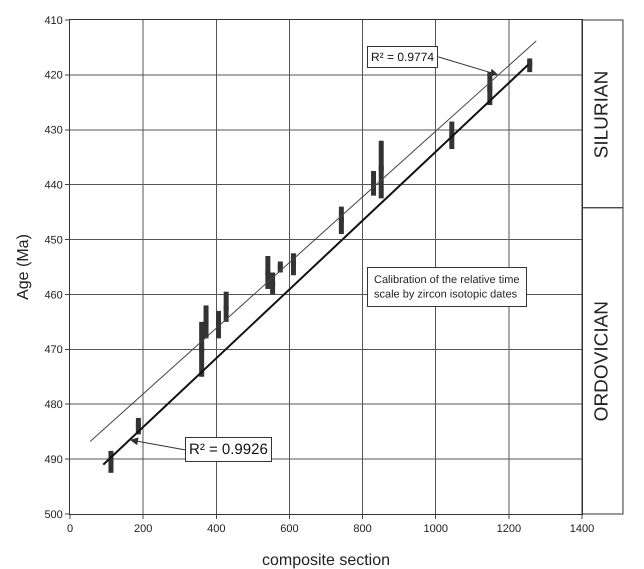 The height and width of the screenshot is (569, 644). What do you see at coordinates (228, 449) in the screenshot?
I see `annotation: R² = 0.9926` at bounding box center [228, 449].